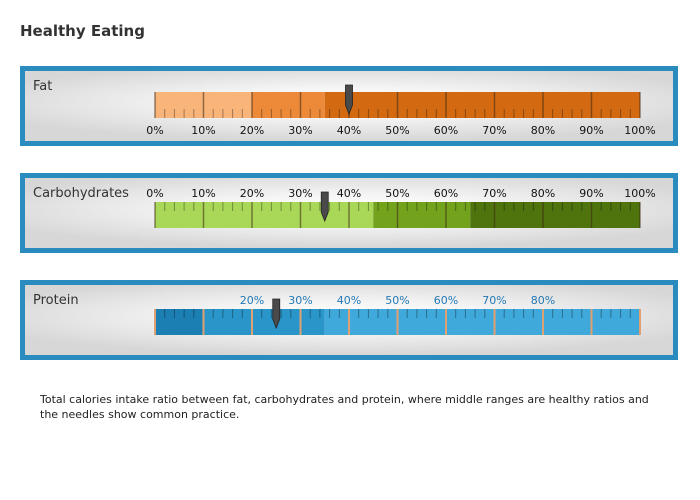 The width and height of the screenshot is (700, 500). What do you see at coordinates (446, 130) in the screenshot?
I see `fat-tick-label: 60%` at bounding box center [446, 130].